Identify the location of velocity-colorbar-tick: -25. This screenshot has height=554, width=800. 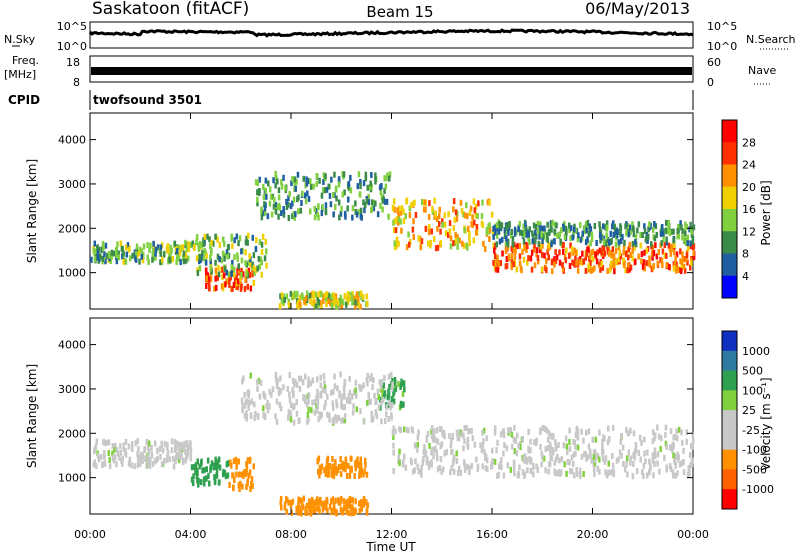
(751, 430).